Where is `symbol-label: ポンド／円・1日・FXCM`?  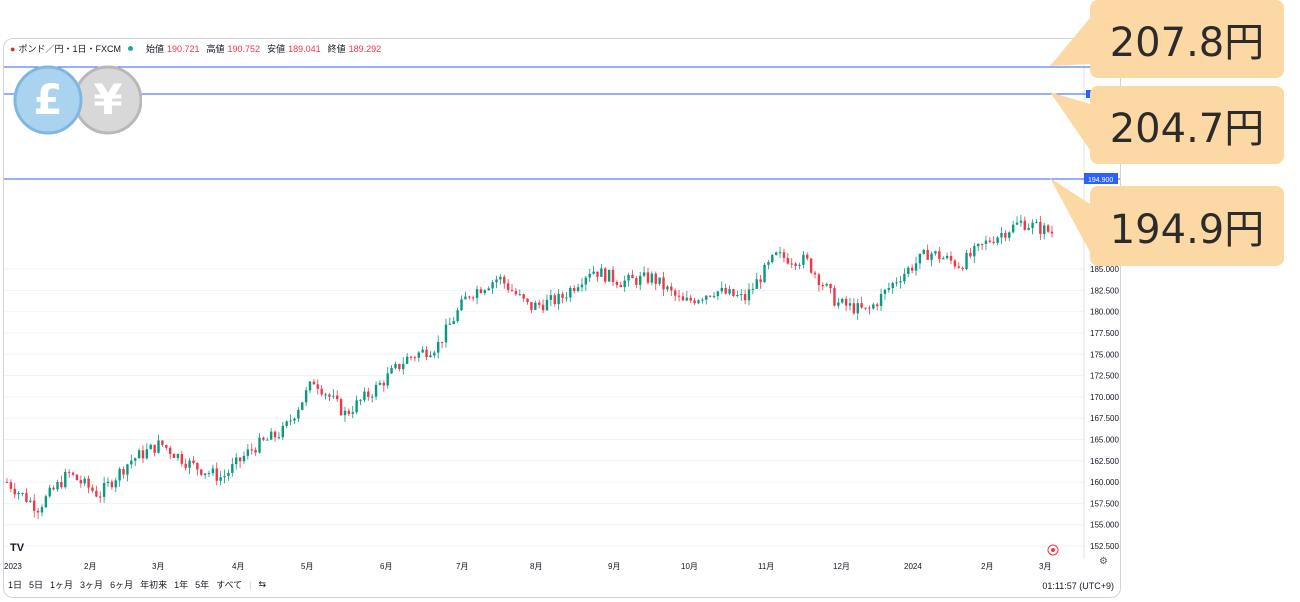 symbol-label: ポンド／円・1日・FXCM is located at coordinates (69, 49).